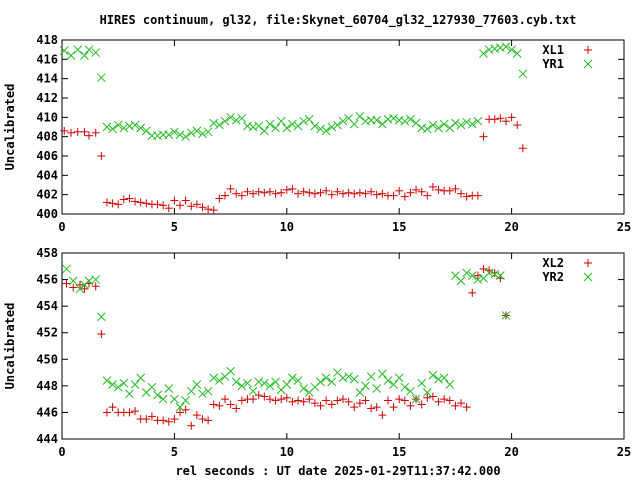 Image resolution: width=640 pixels, height=480 pixels. Describe the element at coordinates (553, 50) in the screenshot. I see `legend-label-xl1: XL1` at that location.